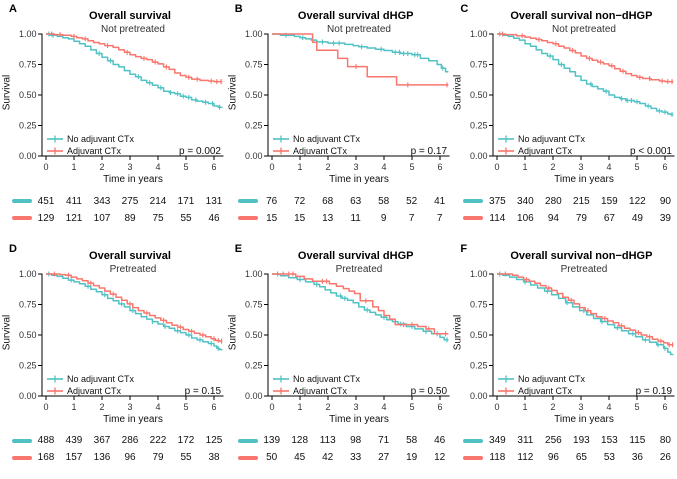 The height and width of the screenshot is (479, 677). What do you see at coordinates (328, 218) in the screenshot?
I see `at-risk-count: 13` at bounding box center [328, 218].